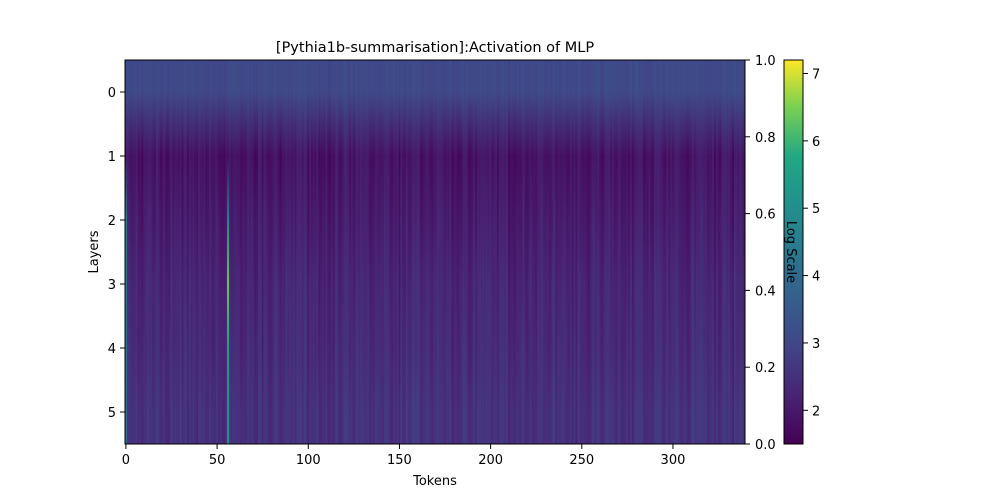 The height and width of the screenshot is (504, 1000). Describe the element at coordinates (811, 243) in the screenshot. I see `colorbar-ticks: 2 3 4 5 6 7` at that location.